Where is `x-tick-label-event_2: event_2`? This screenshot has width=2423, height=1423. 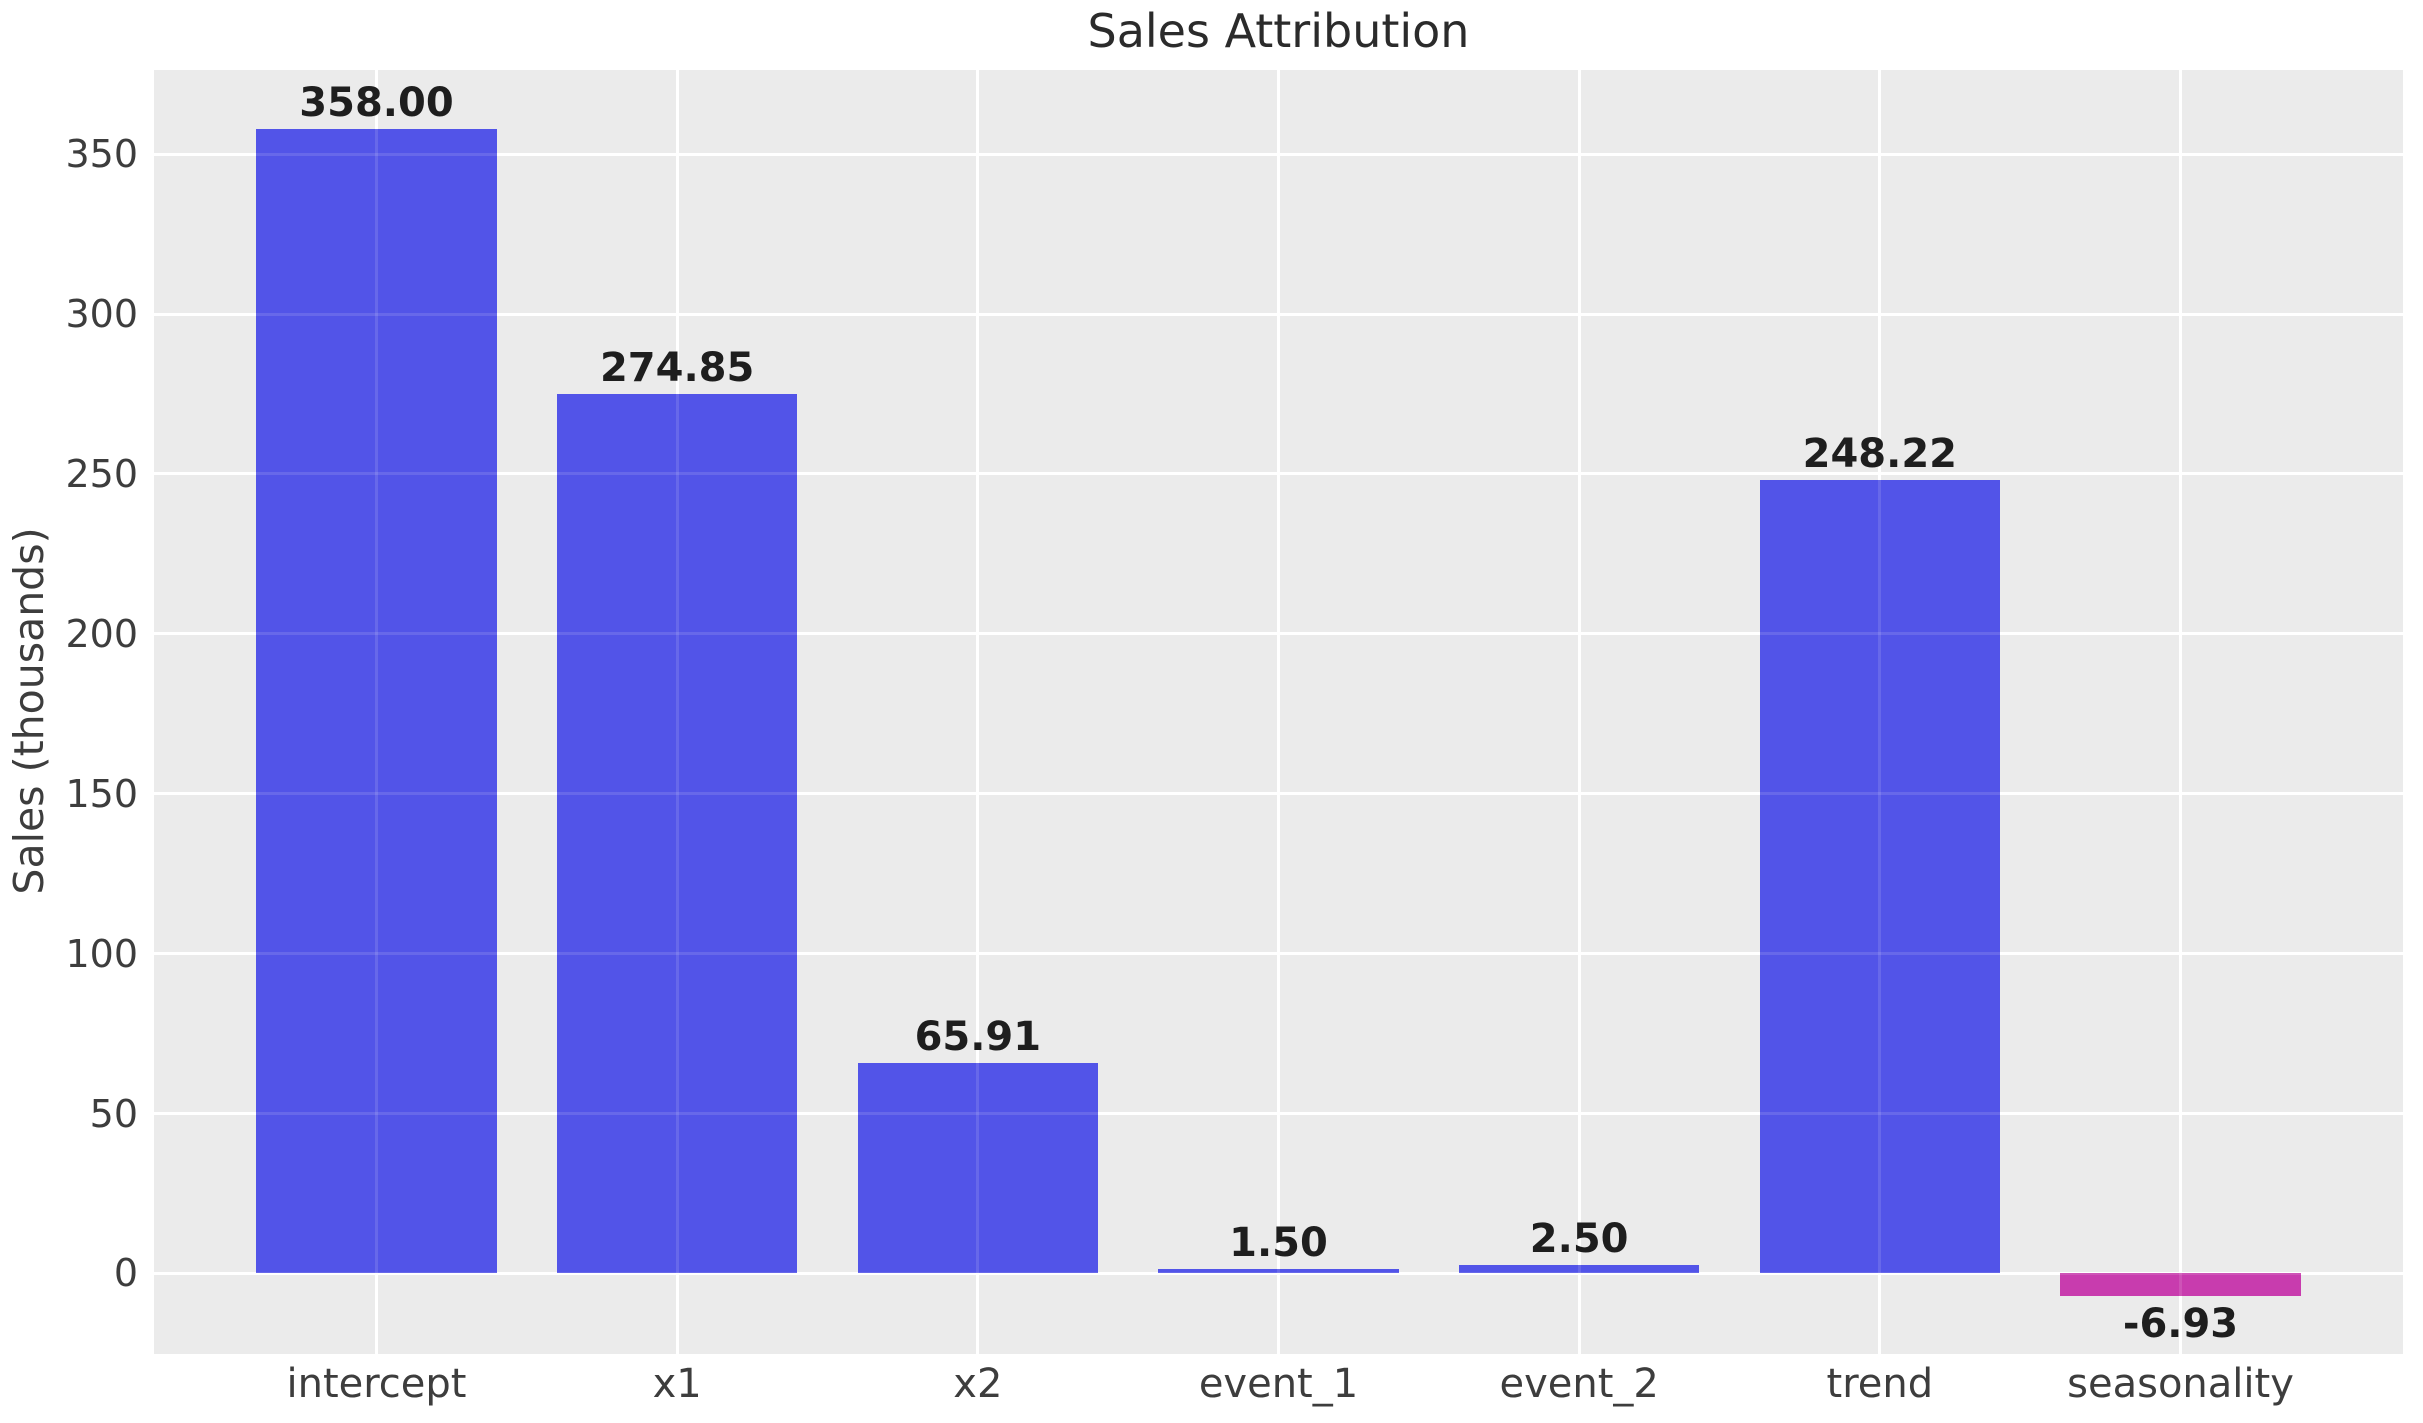 x-tick-label-event_2: event_2 is located at coordinates (1579, 1384).